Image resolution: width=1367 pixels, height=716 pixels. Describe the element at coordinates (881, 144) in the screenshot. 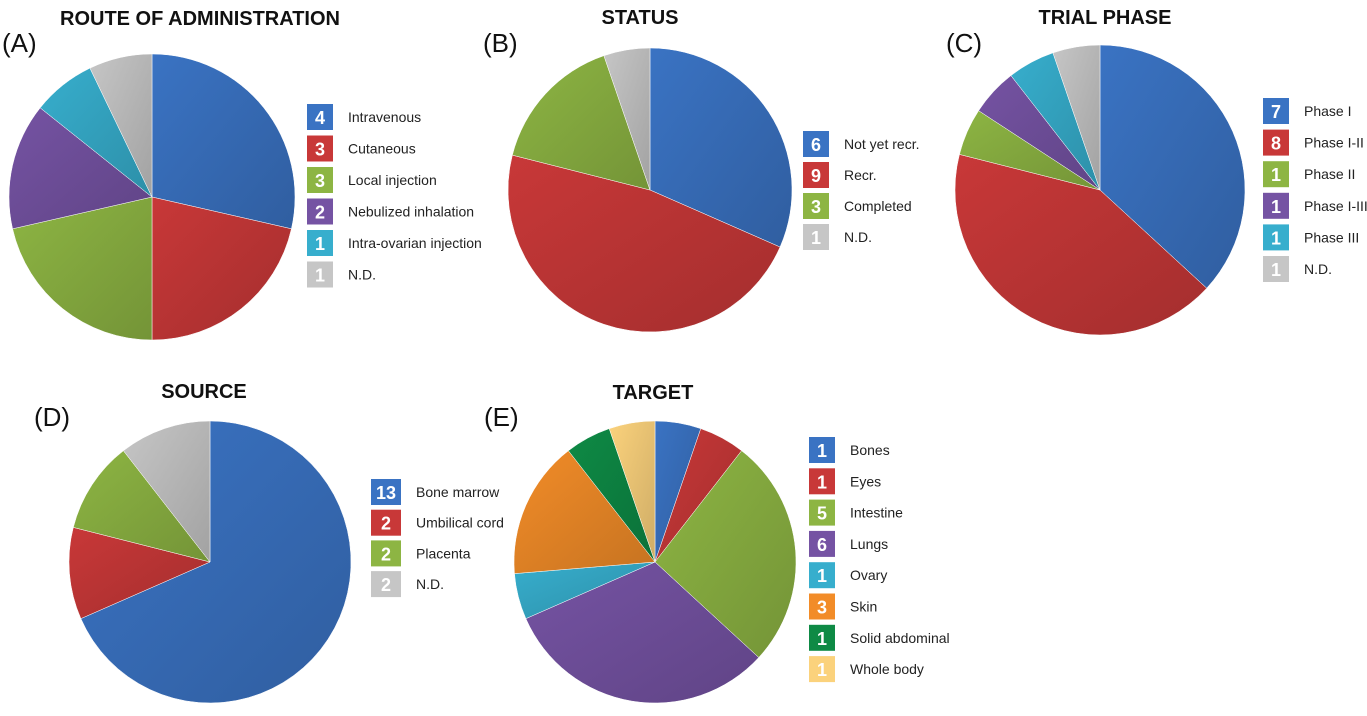

I see `legend-label: Not yet recr.` at that location.